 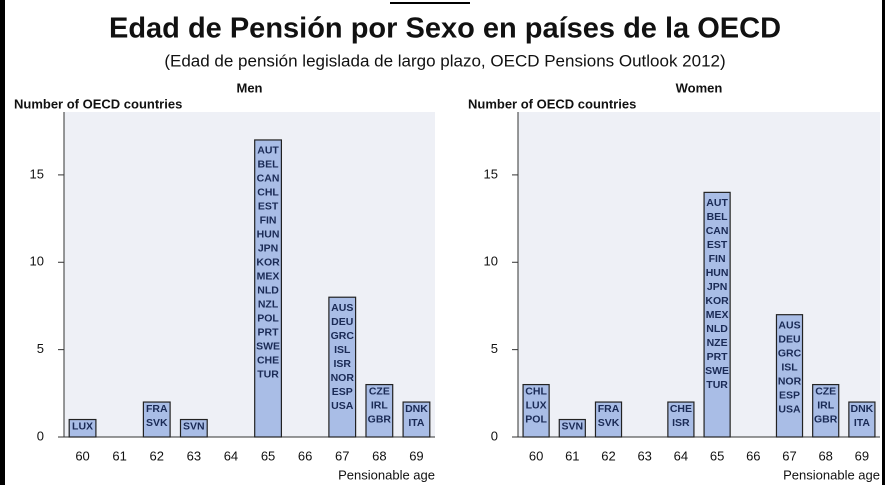 What do you see at coordinates (343, 378) in the screenshot?
I see `country-label: NOR` at bounding box center [343, 378].